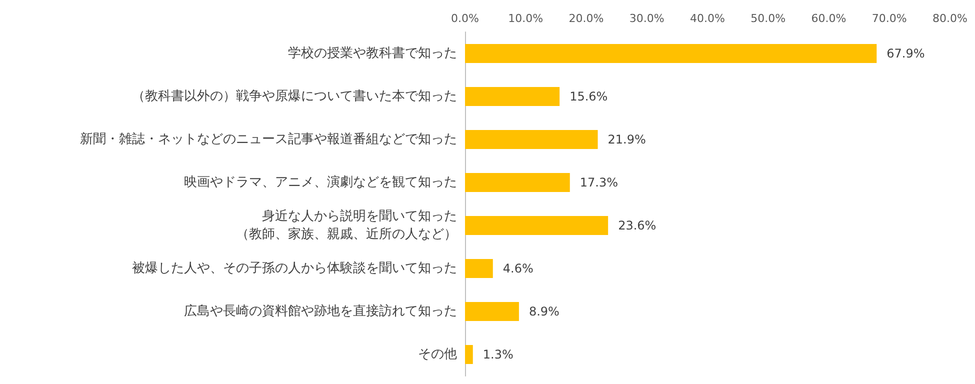 This screenshot has height=384, width=975. I want to click on y-tick-label: 身近な人から説明を聞いて知った（教師、家族、親戚、近所の人など）, so click(346, 225).